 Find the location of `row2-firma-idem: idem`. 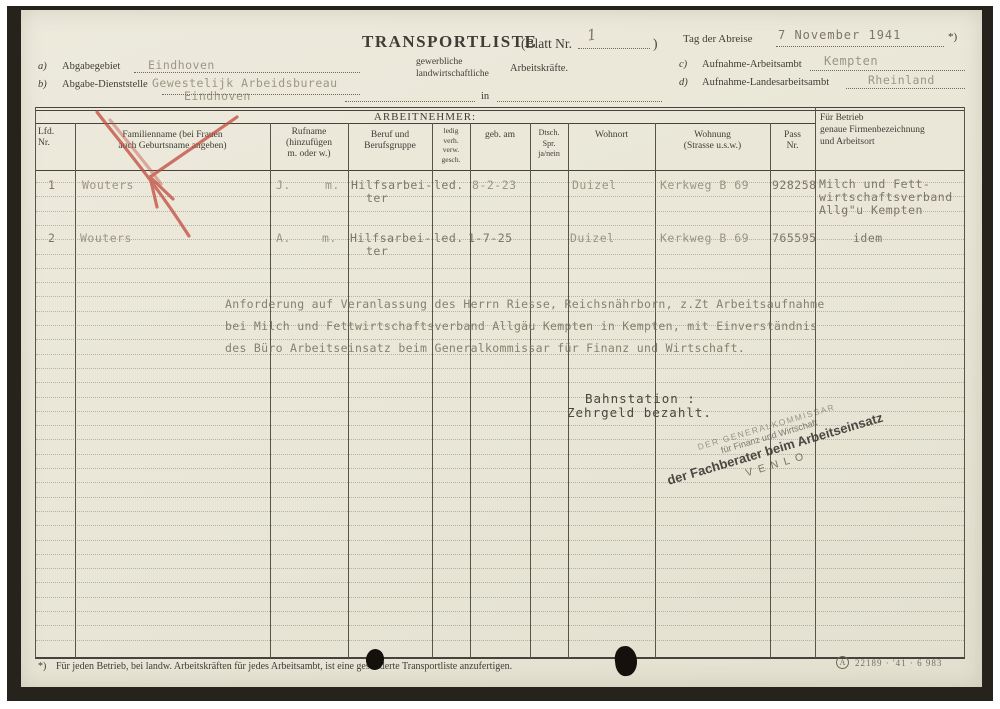

row2-firma-idem: idem is located at coordinates (868, 238).